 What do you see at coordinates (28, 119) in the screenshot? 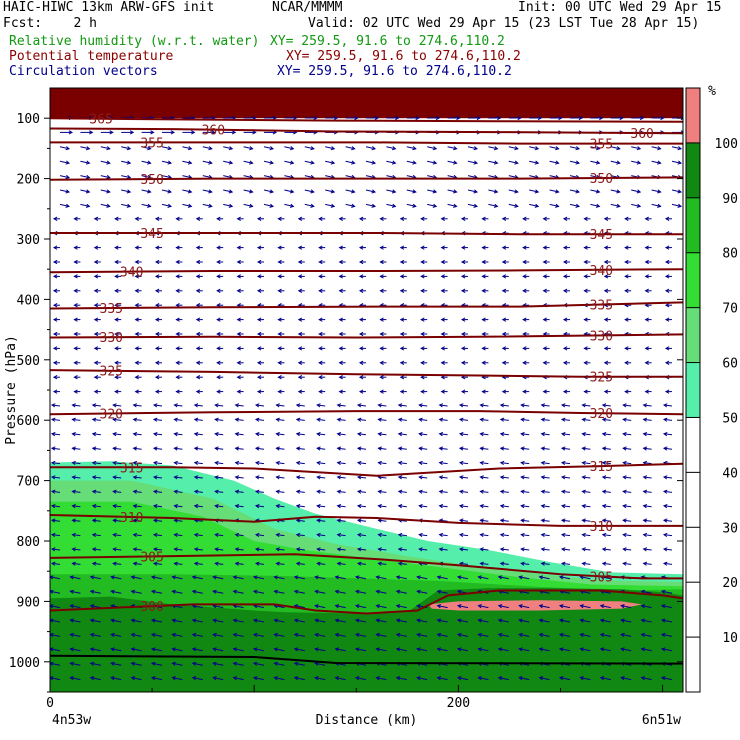
I see `y-tick-label: 100` at bounding box center [28, 119].